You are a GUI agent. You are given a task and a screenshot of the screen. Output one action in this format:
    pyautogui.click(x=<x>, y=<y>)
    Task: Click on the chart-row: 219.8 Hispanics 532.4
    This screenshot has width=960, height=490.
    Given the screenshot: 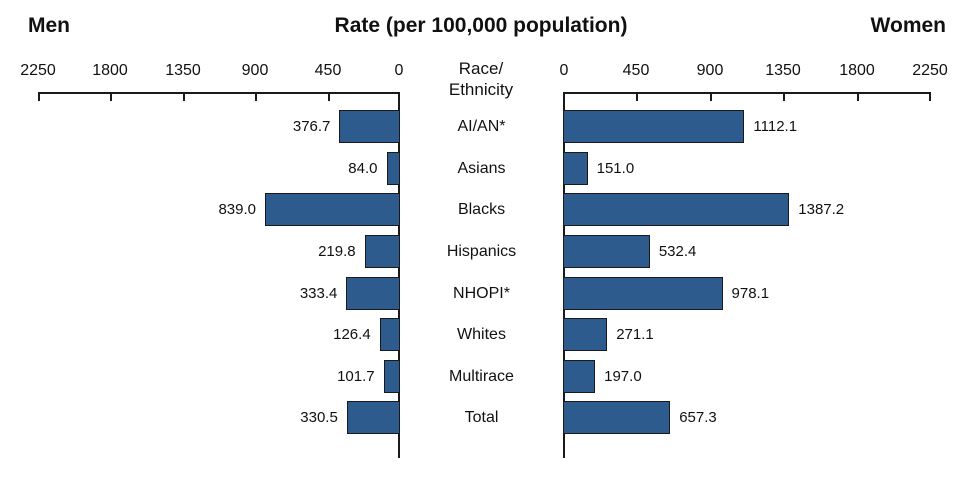 What is the action you would take?
    pyautogui.click(x=480, y=251)
    